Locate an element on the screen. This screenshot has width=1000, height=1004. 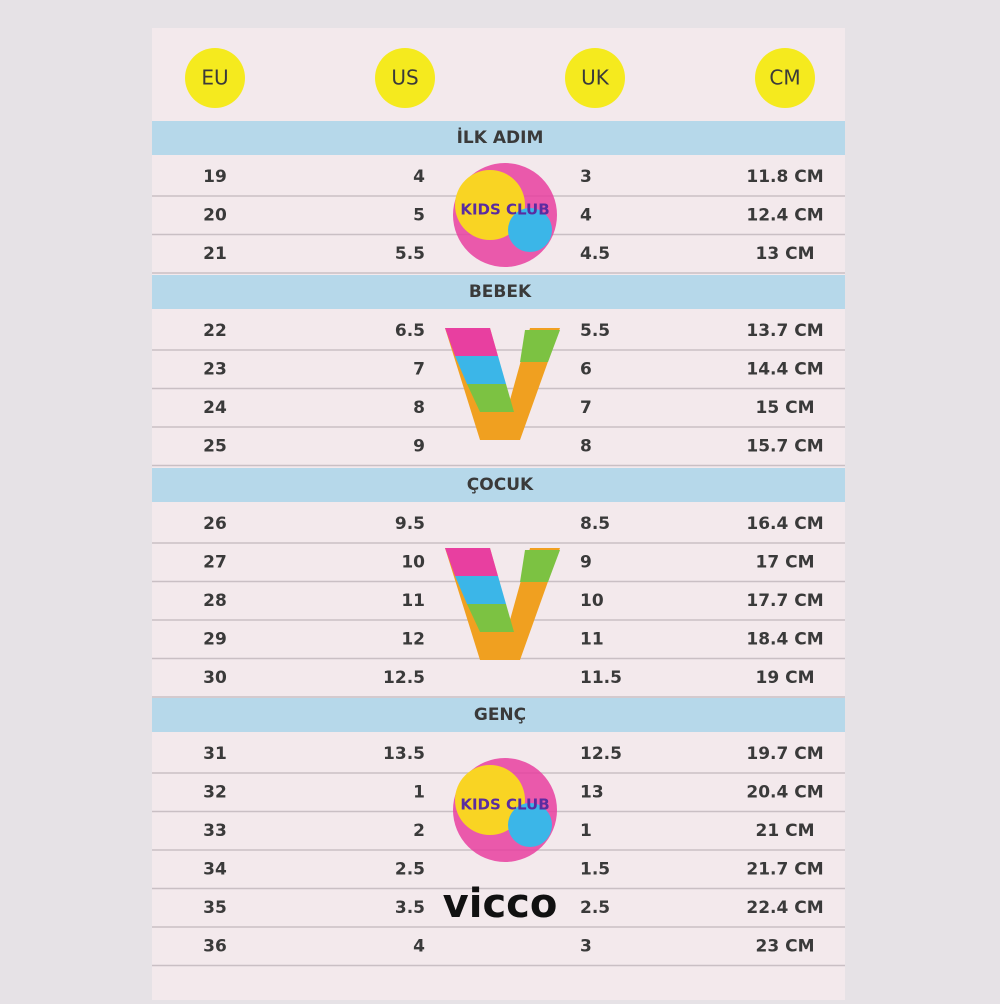
cell: 30 is located at coordinates (215, 678).